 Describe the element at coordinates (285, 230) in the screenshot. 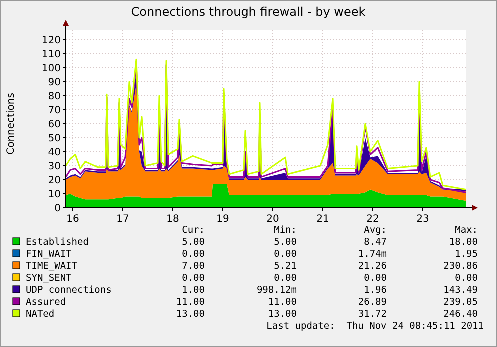

I see `text: Min:` at that location.